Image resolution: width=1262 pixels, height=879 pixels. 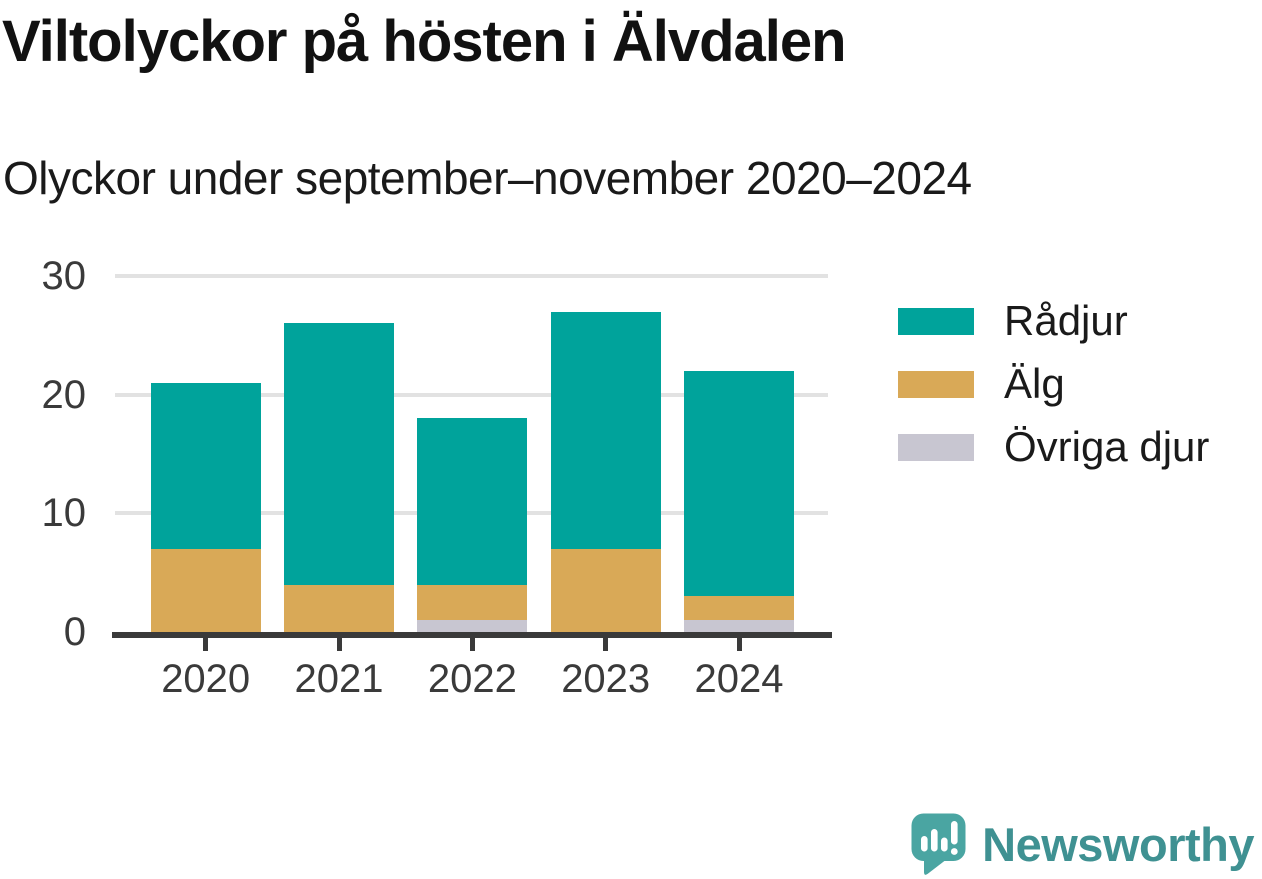 What do you see at coordinates (64, 394) in the screenshot?
I see `y-axis-tick-label: 20` at bounding box center [64, 394].